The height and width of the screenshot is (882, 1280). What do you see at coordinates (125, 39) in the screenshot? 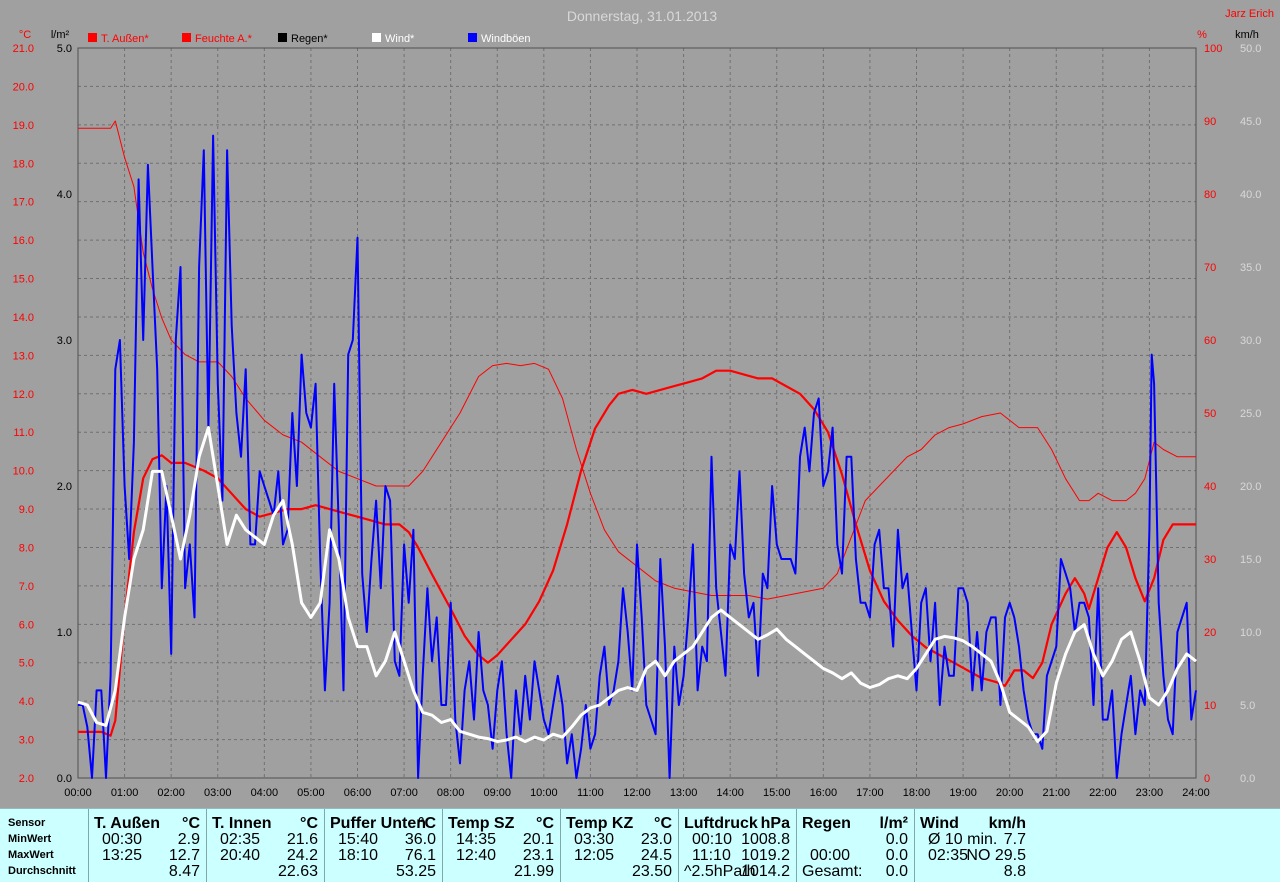
I see `legend-label: T. Außen*` at bounding box center [125, 39].